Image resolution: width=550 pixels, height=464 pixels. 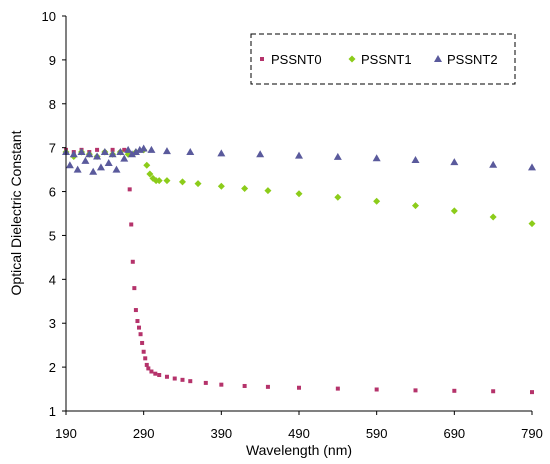 What do you see at coordinates (377, 433) in the screenshot?
I see `x-tick-label: 590` at bounding box center [377, 433].